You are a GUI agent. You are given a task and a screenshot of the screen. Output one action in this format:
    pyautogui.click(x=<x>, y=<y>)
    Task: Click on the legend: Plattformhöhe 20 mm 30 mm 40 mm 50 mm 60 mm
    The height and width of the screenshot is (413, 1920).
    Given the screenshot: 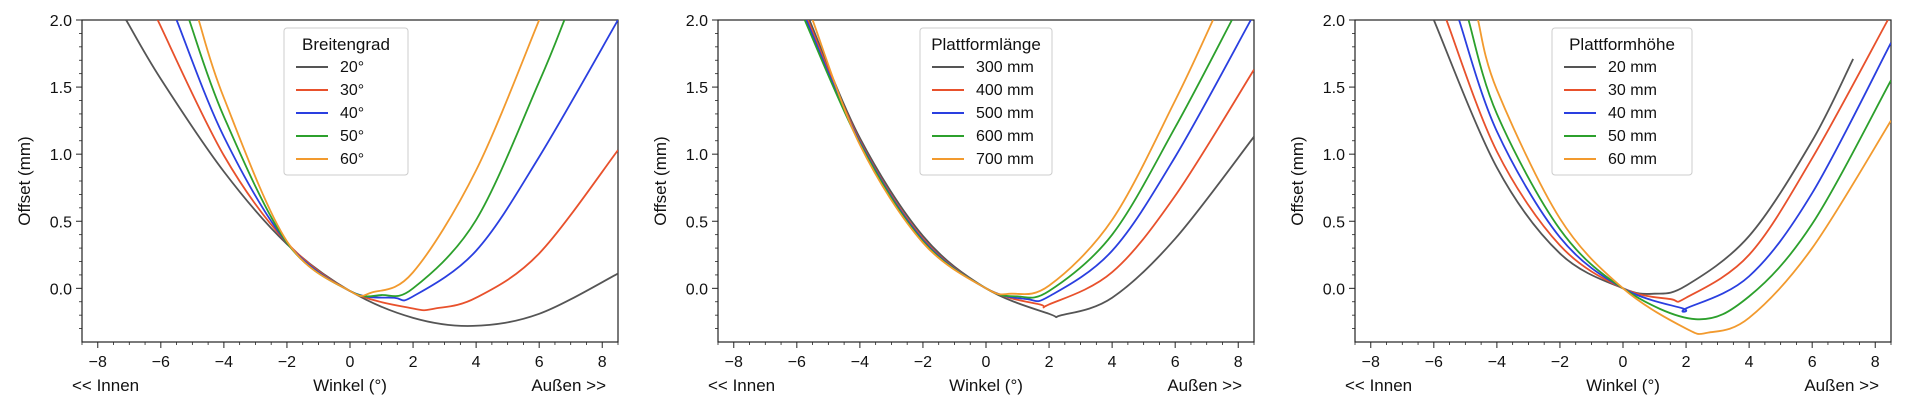 What is the action you would take?
    pyautogui.click(x=1622, y=101)
    